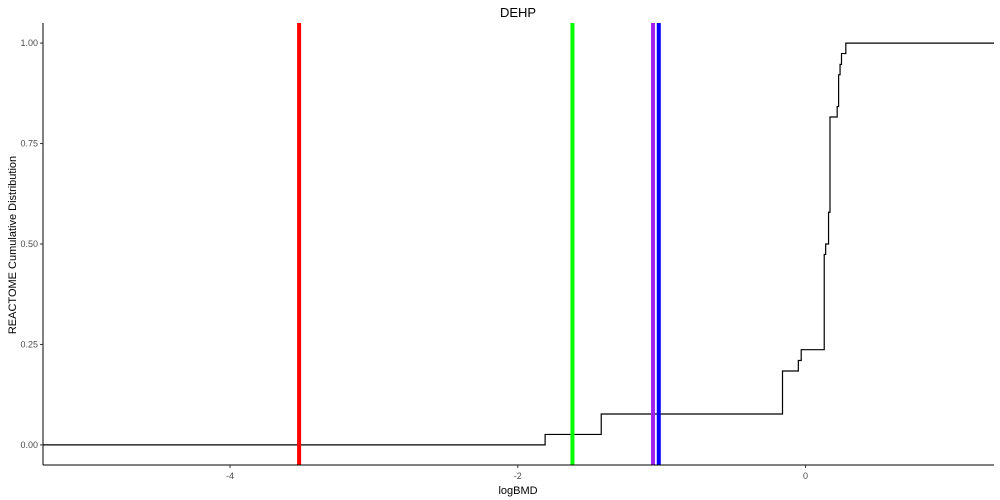 This screenshot has width=1000, height=500. I want to click on x-tick-label: 0, so click(805, 476).